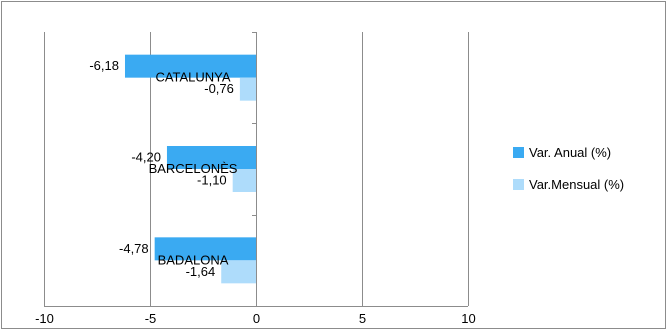 Image resolution: width=667 pixels, height=330 pixels. What do you see at coordinates (576, 184) in the screenshot?
I see `legend-label: Var.Mensual (%)` at bounding box center [576, 184].